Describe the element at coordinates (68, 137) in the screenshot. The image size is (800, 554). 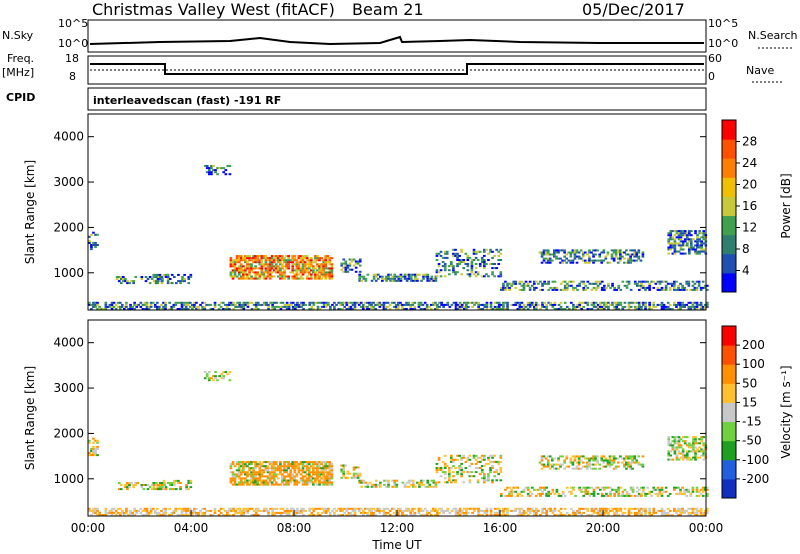
I see `y-tick-label: 4000` at that location.